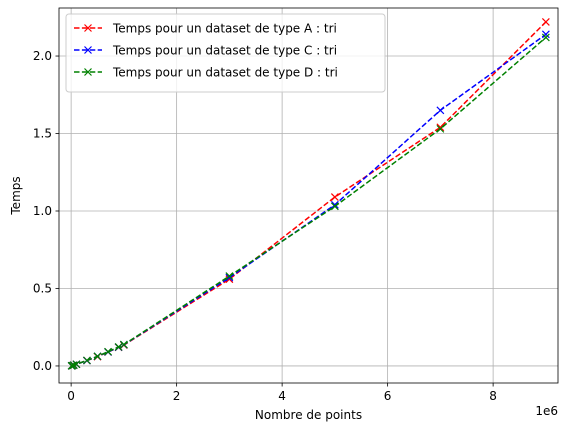 This screenshot has height=432, width=567. Describe the element at coordinates (177, 396) in the screenshot. I see `x-tick-label: 2` at that location.